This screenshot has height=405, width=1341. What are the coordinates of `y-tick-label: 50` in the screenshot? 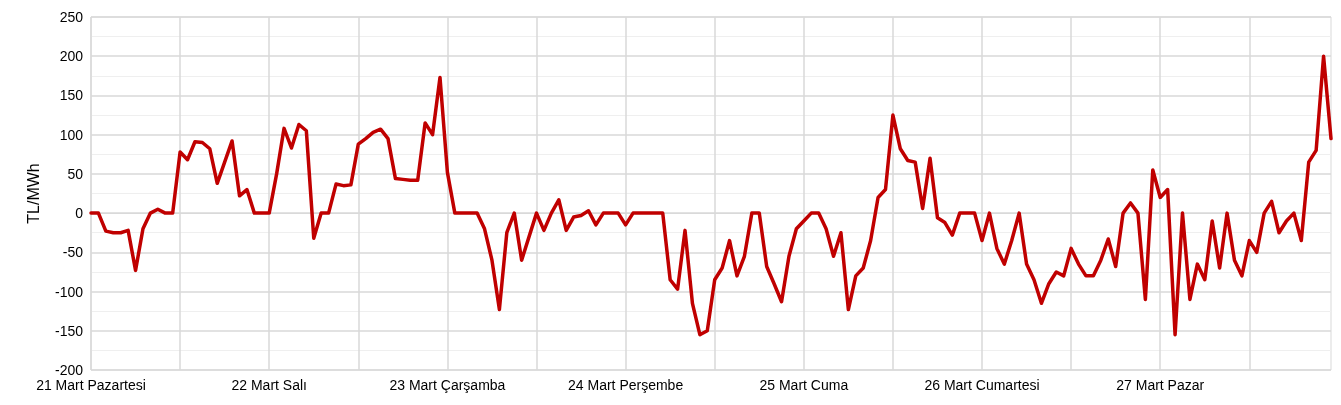 It's located at (75, 173).